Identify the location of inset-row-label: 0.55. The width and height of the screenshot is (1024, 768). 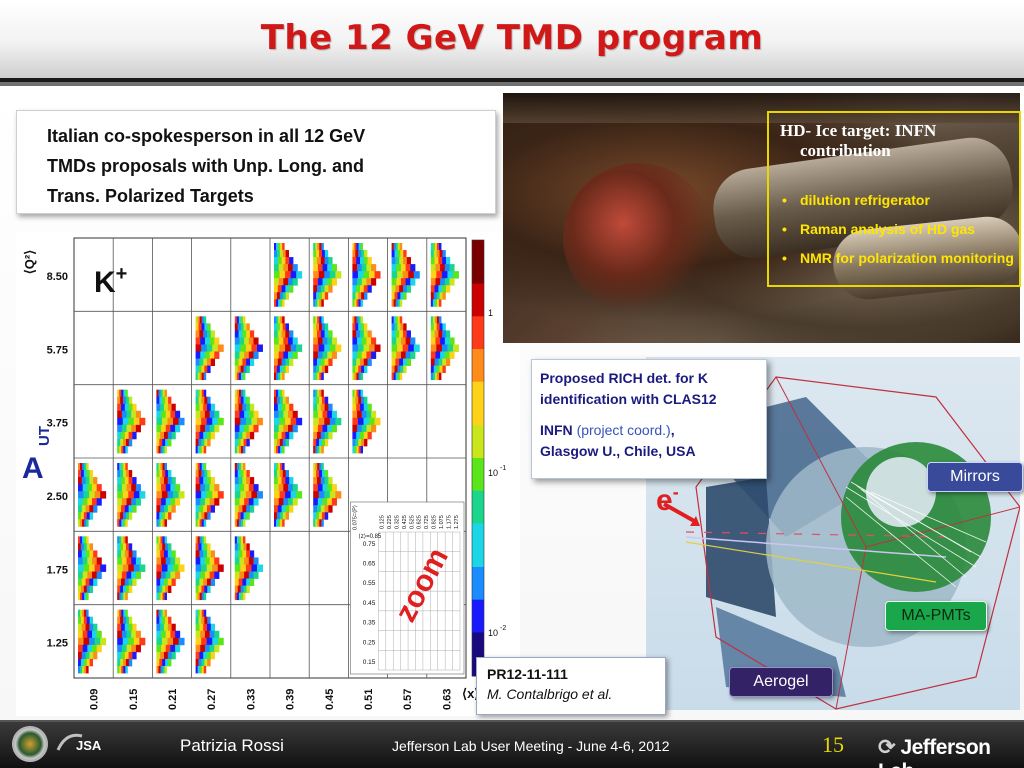
(369, 583).